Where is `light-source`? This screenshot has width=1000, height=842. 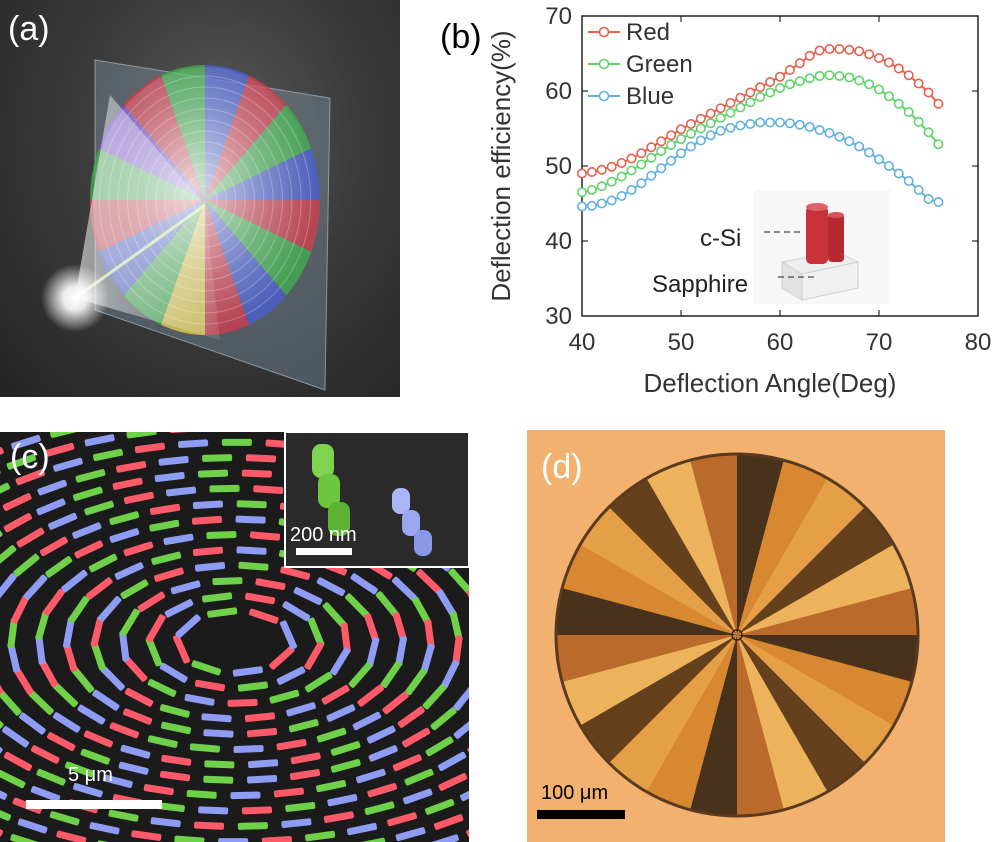
light-source is located at coordinates (75, 298).